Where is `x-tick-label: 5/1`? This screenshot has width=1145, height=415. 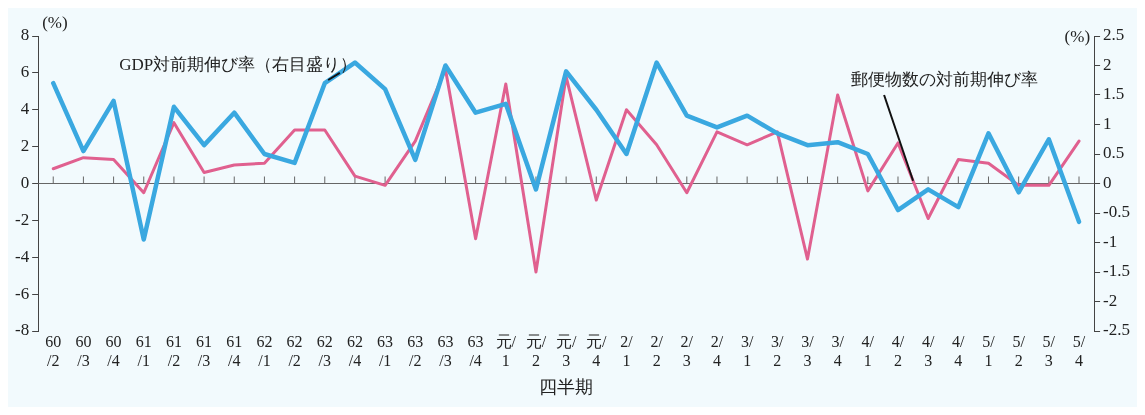 x-tick-label: 5/1 is located at coordinates (989, 350).